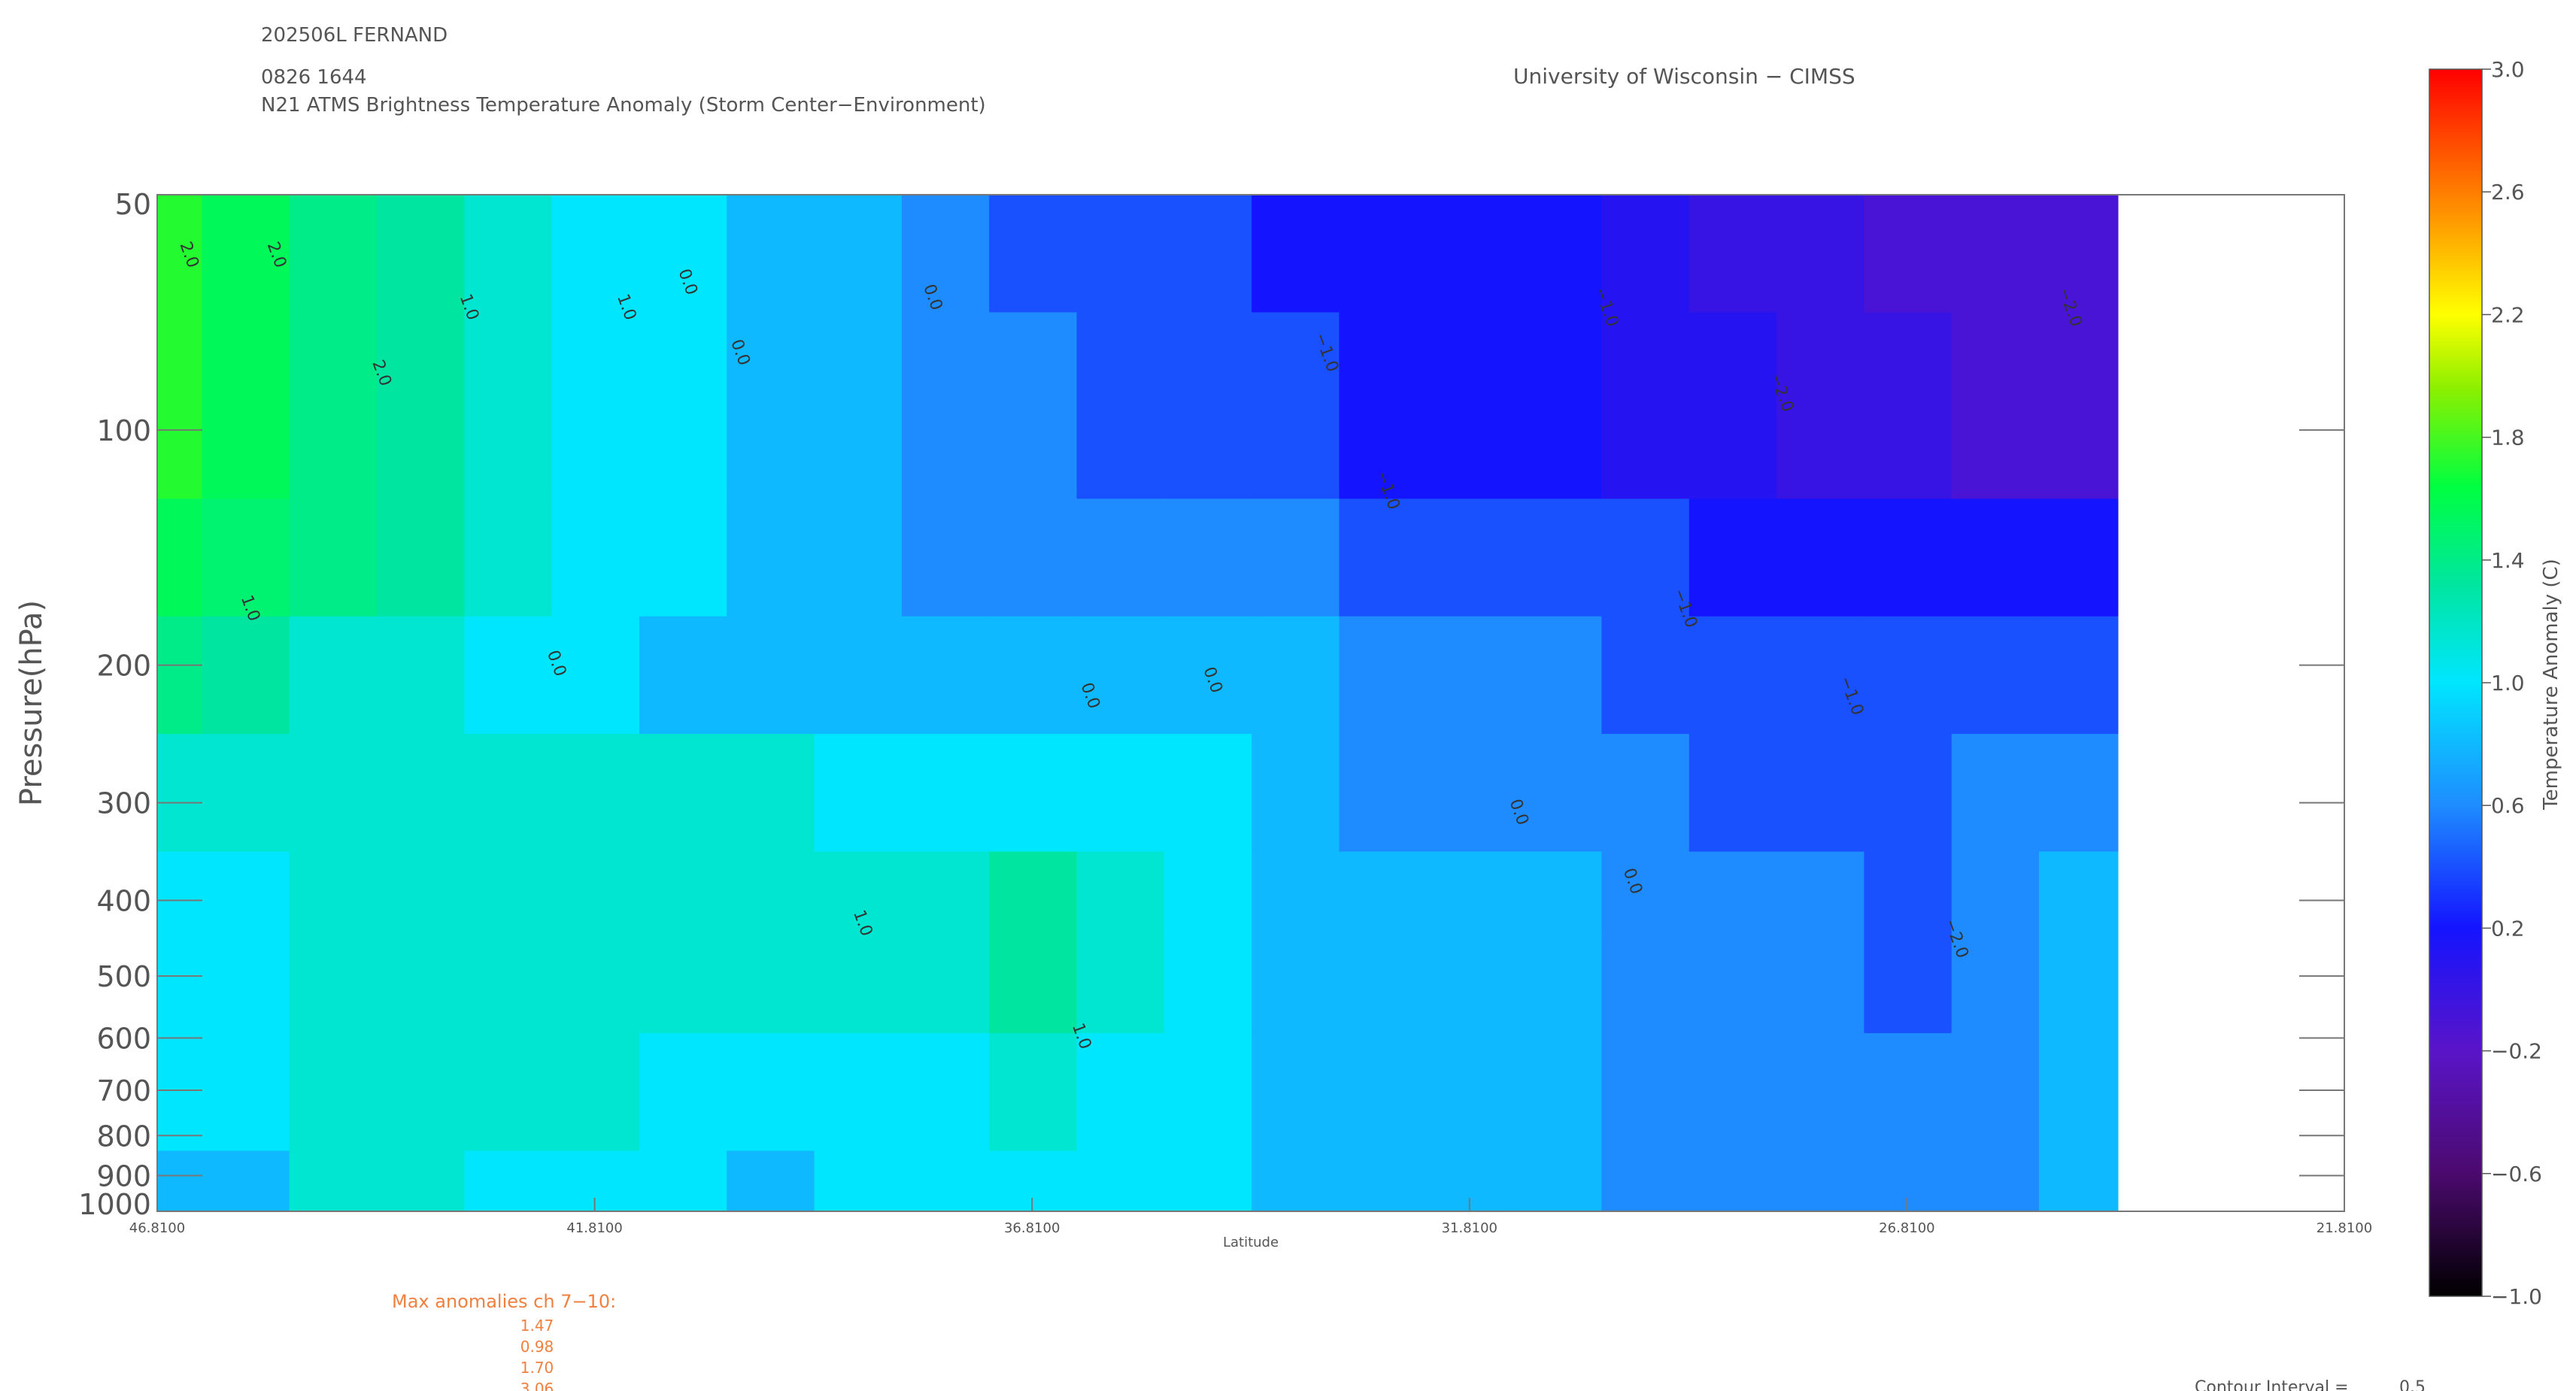 The width and height of the screenshot is (2576, 1391). What do you see at coordinates (594, 1228) in the screenshot?
I see `x-tick-label: 41.8100` at bounding box center [594, 1228].